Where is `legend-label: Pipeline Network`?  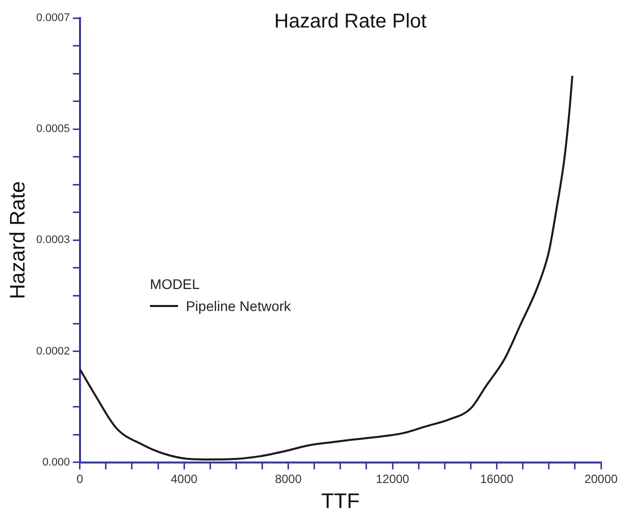 legend-label: Pipeline Network is located at coordinates (238, 306).